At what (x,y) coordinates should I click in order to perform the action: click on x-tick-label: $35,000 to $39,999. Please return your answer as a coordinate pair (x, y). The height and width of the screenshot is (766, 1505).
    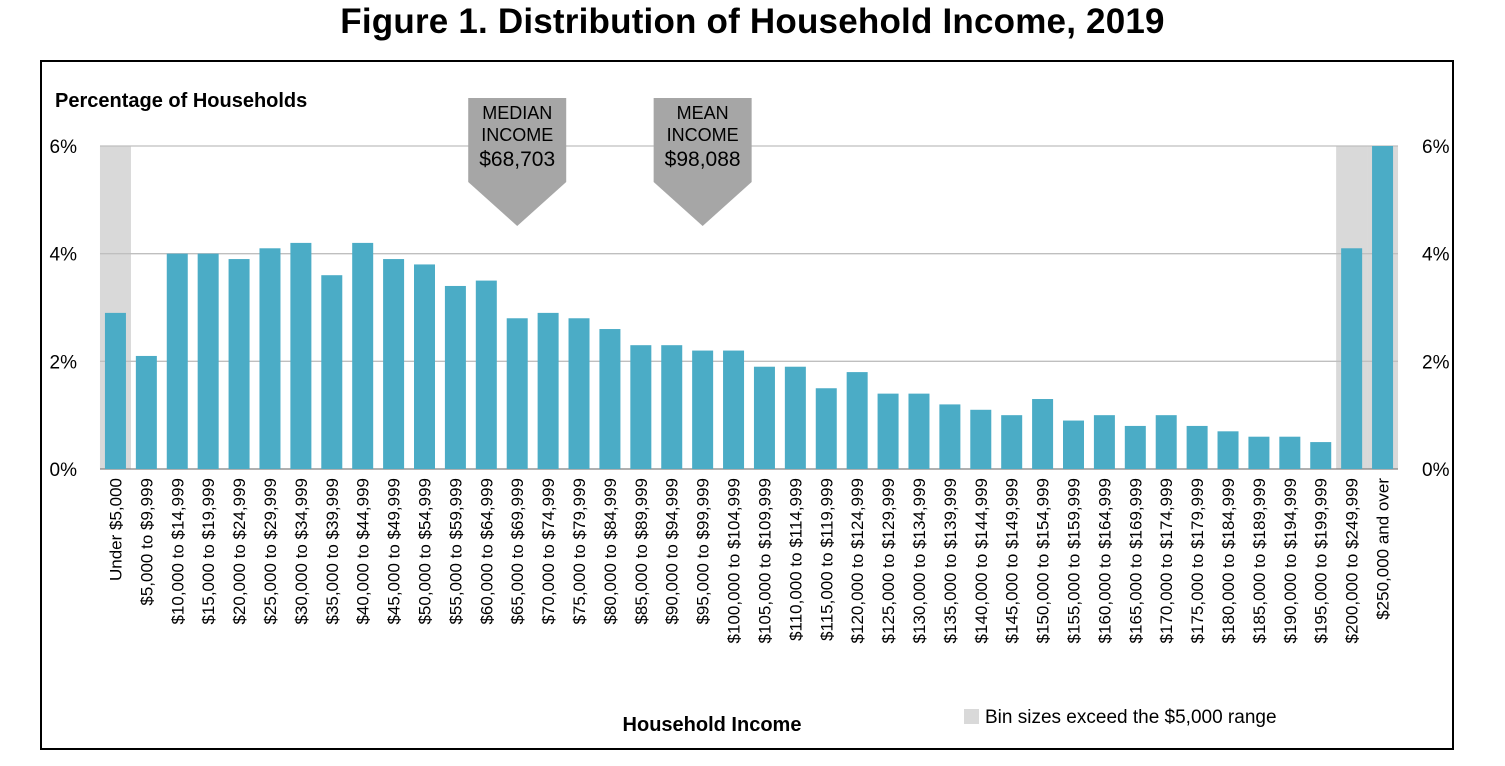
    Looking at the image, I should click on (332, 551).